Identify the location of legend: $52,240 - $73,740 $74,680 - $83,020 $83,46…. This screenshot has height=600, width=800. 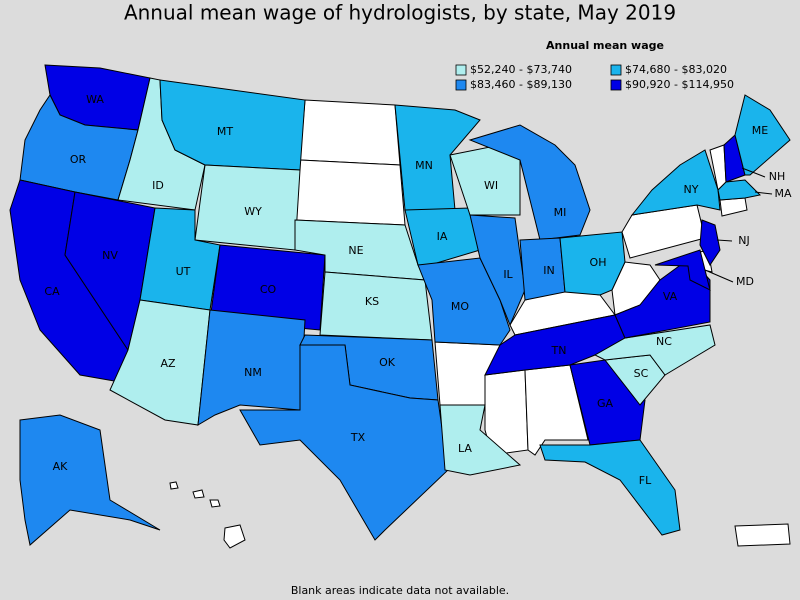
(594, 77).